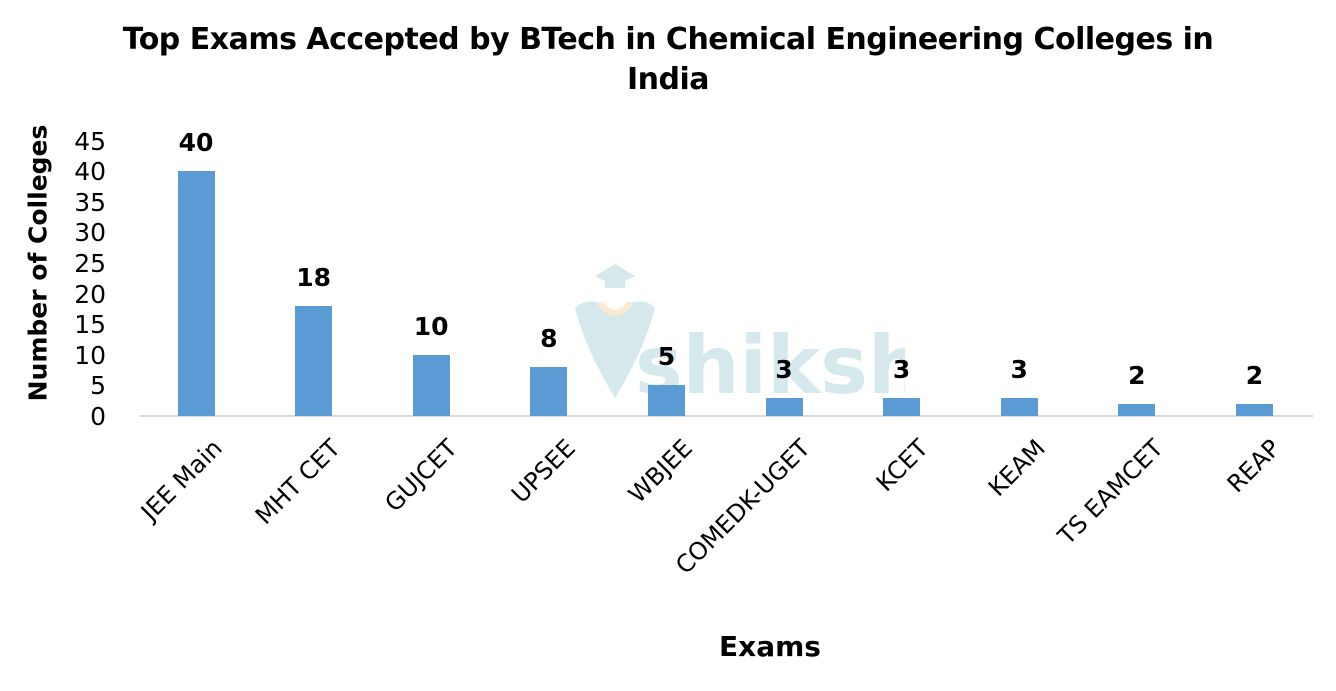  What do you see at coordinates (313, 277) in the screenshot?
I see `data-label: 18` at bounding box center [313, 277].